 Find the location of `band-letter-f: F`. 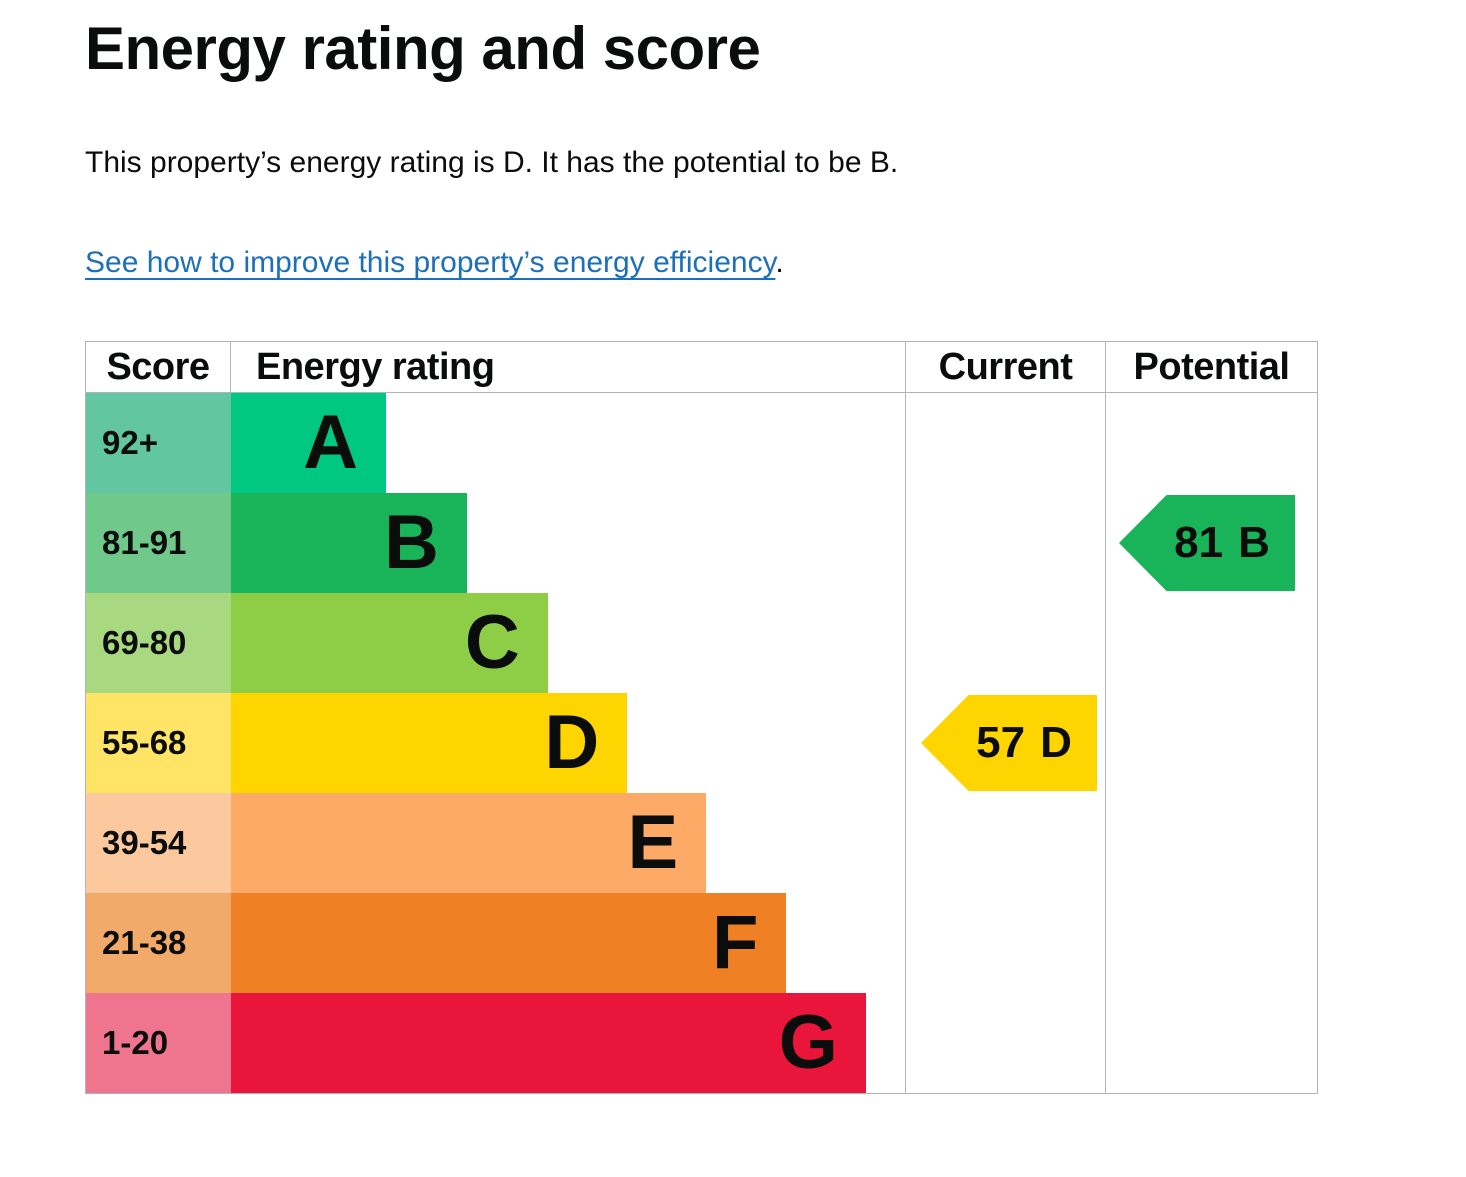

band-letter-f: F is located at coordinates (735, 942).